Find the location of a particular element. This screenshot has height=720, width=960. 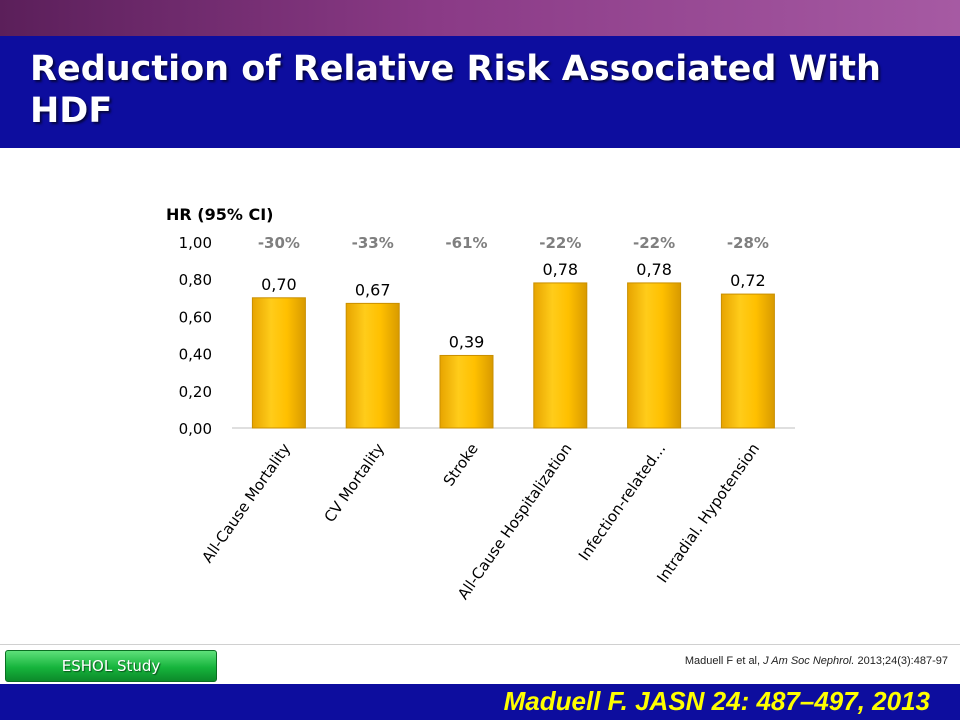

reference-details: 2013;24(3):487-97 is located at coordinates (901, 661).